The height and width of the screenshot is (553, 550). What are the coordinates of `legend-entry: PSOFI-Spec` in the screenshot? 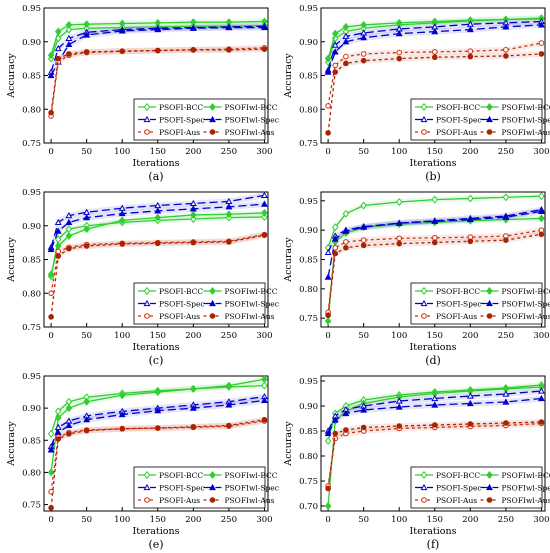 It's located at (182, 488).